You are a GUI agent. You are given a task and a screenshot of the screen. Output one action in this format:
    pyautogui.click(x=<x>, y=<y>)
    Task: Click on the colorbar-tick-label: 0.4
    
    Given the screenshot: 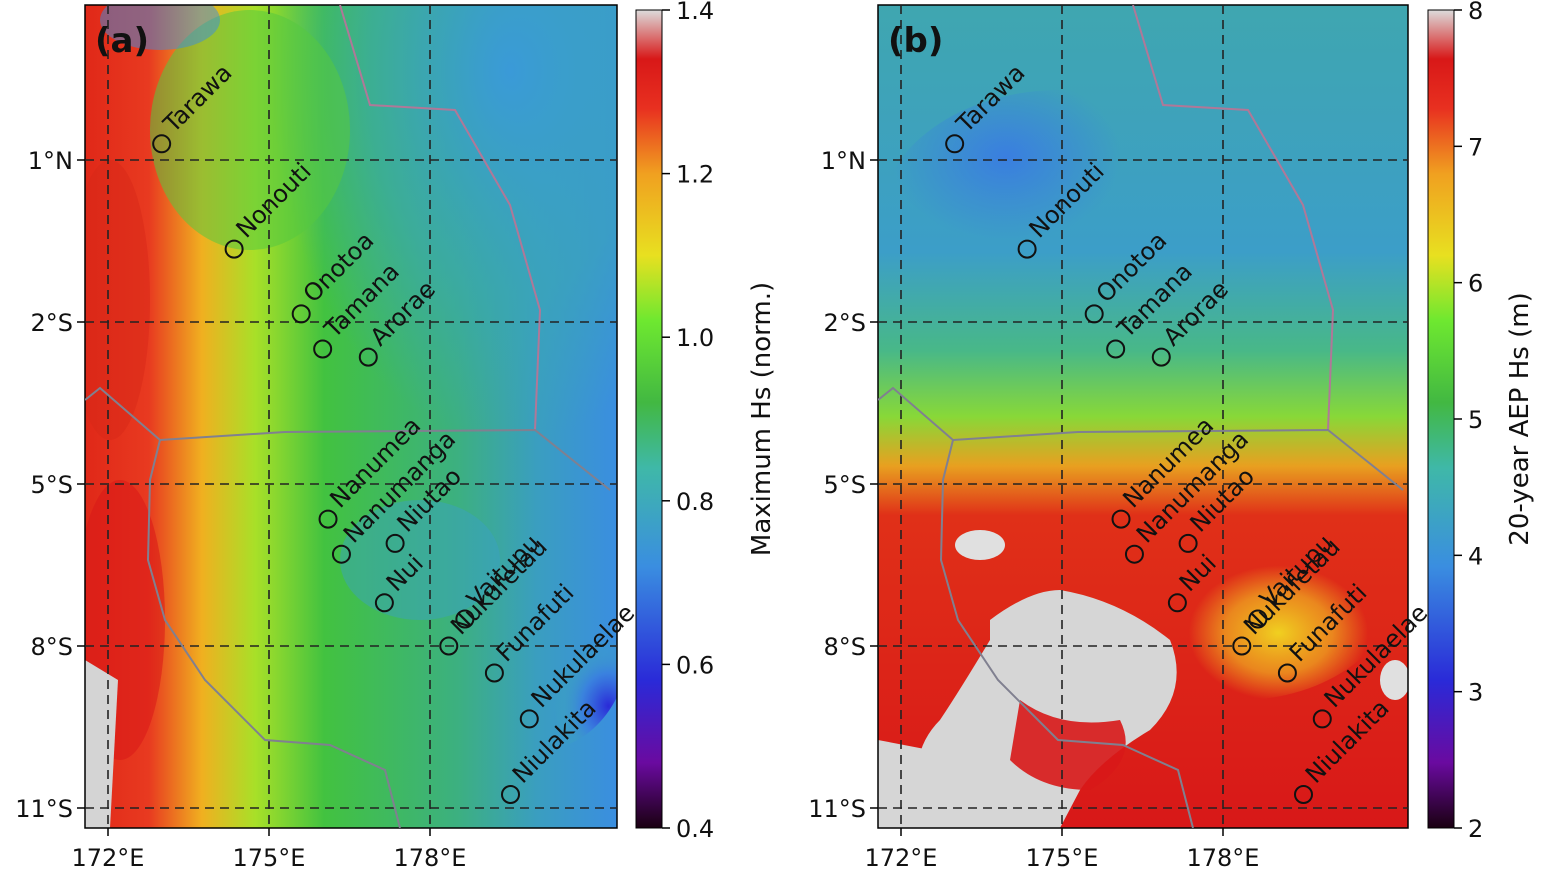 What is the action you would take?
    pyautogui.click(x=695, y=829)
    